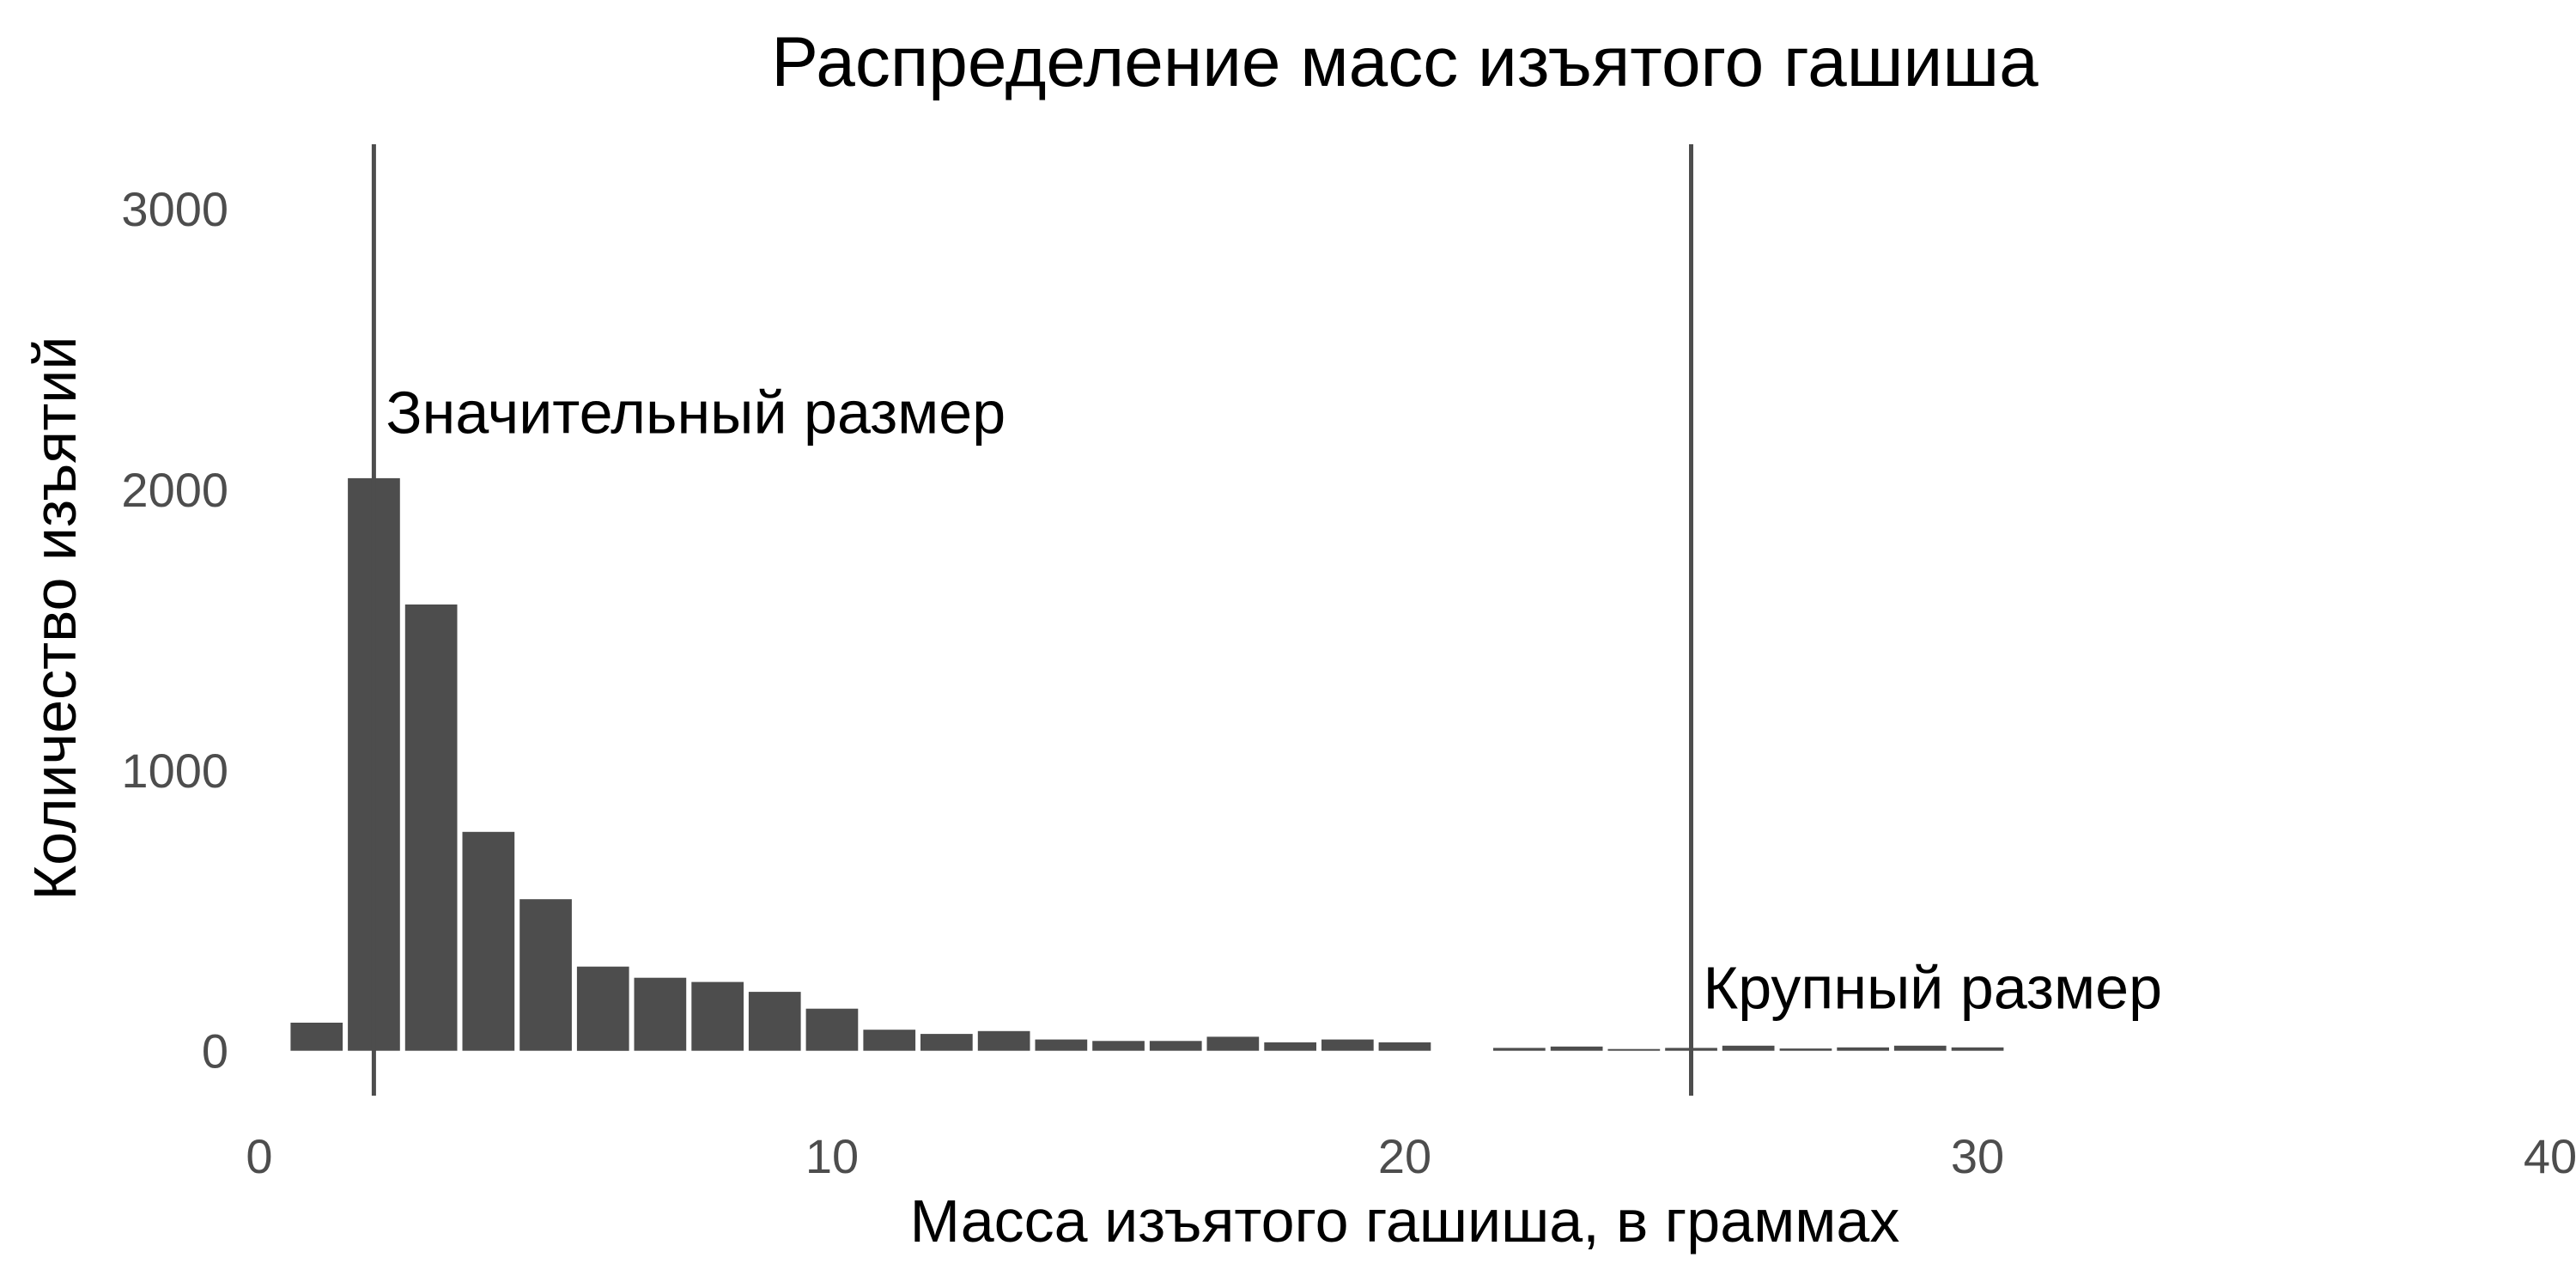  What do you see at coordinates (695, 413) in the screenshot?
I see `reference-line-label: Значительный размер` at bounding box center [695, 413].